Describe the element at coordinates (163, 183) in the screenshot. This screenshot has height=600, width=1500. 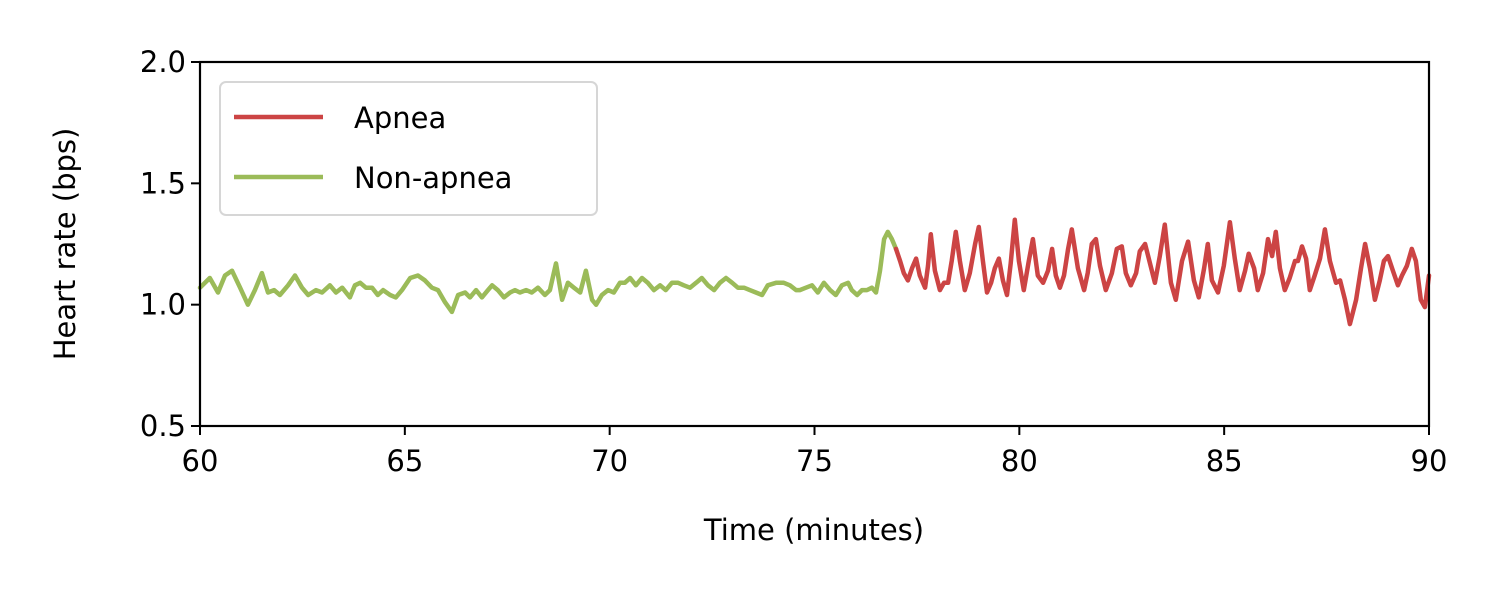
I see `y-tick-label: 1.5` at that location.